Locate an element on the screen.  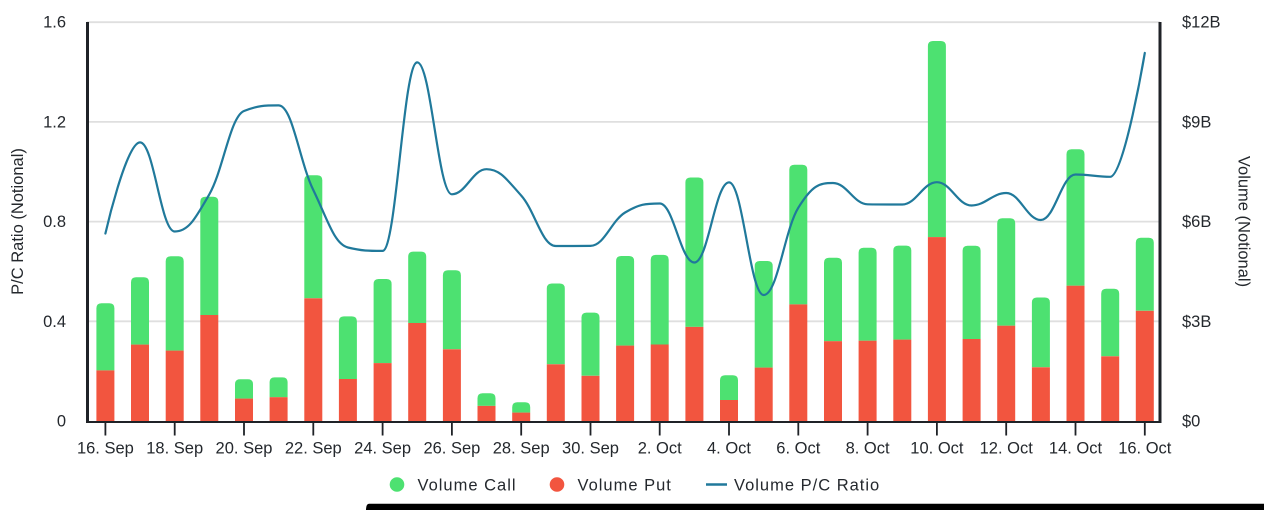
svg-text: $3B is located at coordinates (1196, 322).